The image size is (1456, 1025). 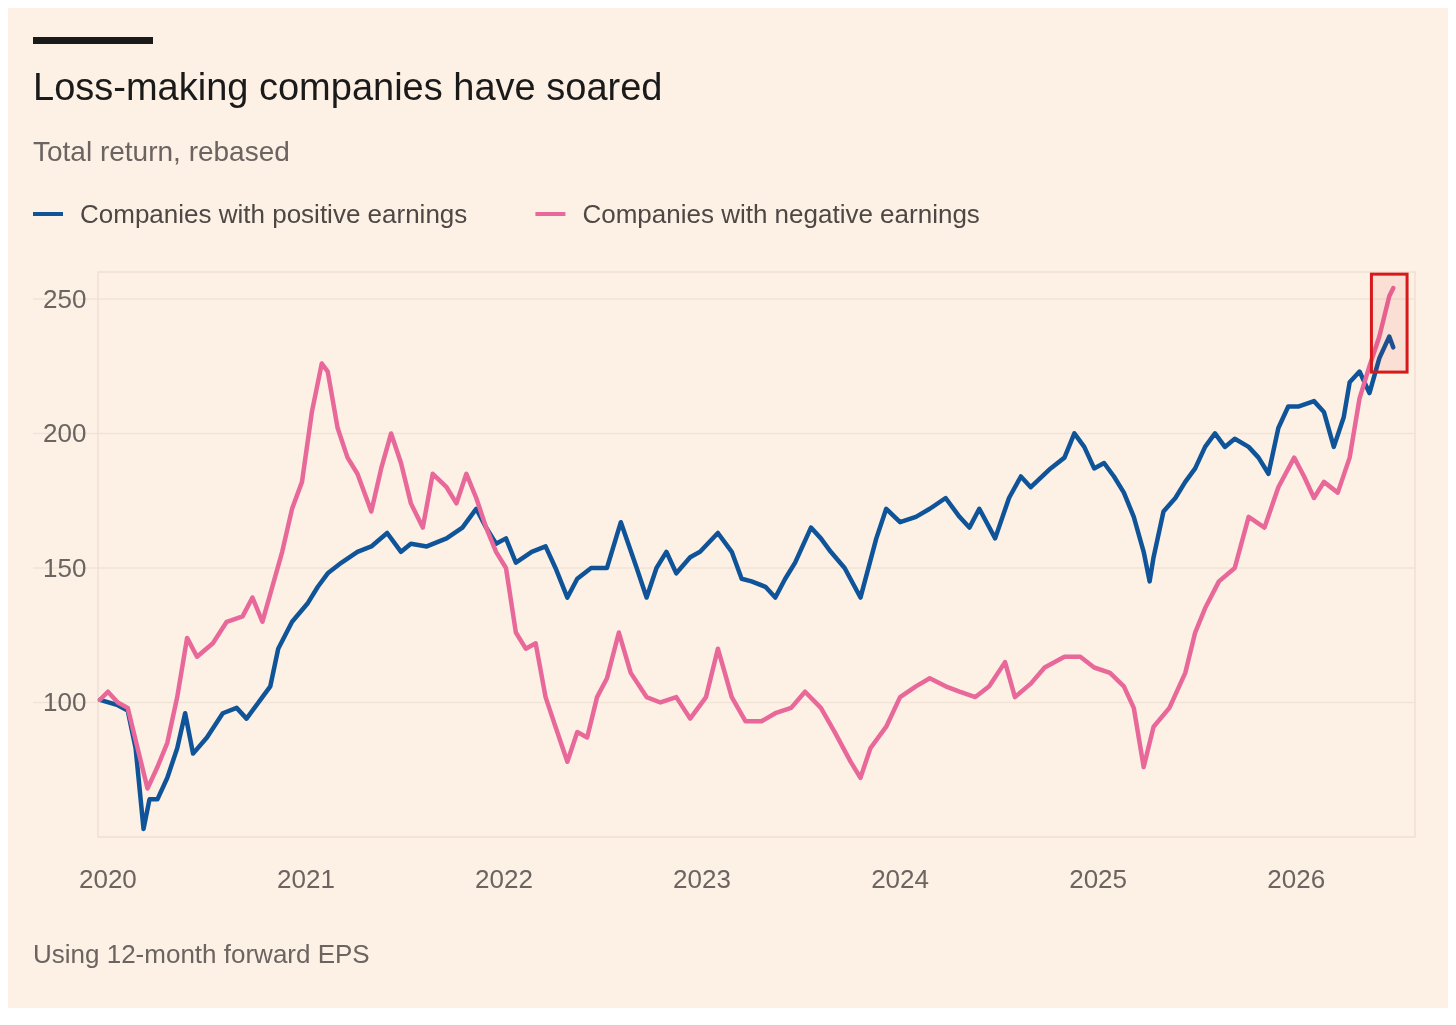 What do you see at coordinates (65, 433) in the screenshot?
I see `y-tick-label: 200` at bounding box center [65, 433].